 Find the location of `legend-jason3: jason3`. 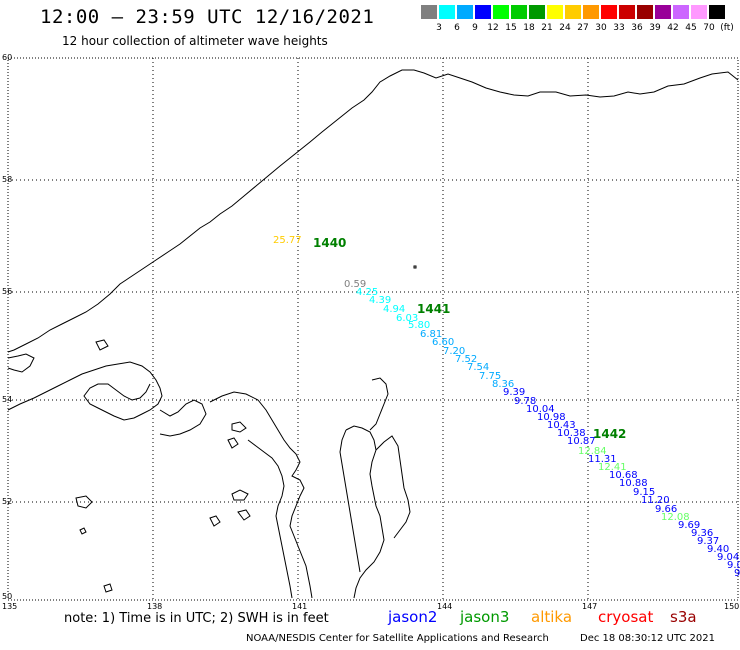

legend-jason3: jason3 is located at coordinates (484, 617).